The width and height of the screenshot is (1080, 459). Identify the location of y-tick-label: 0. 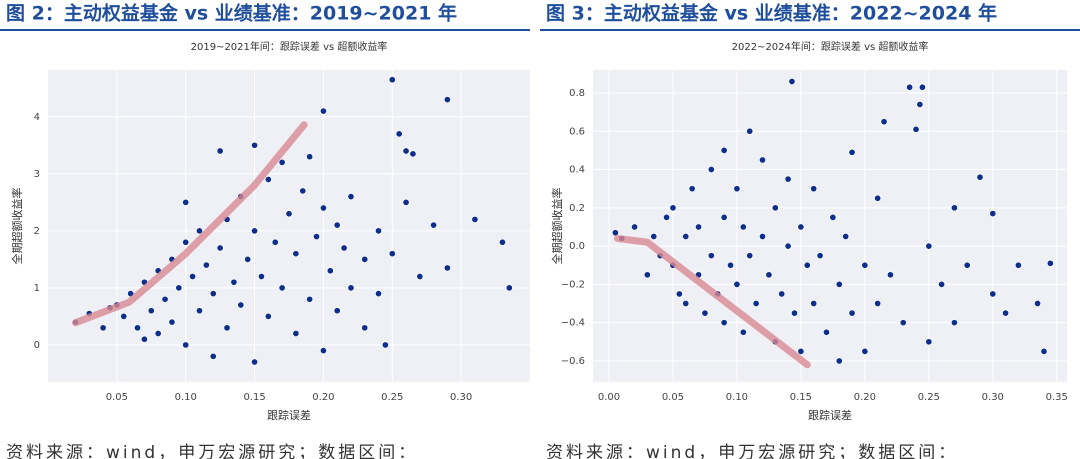
(37, 345).